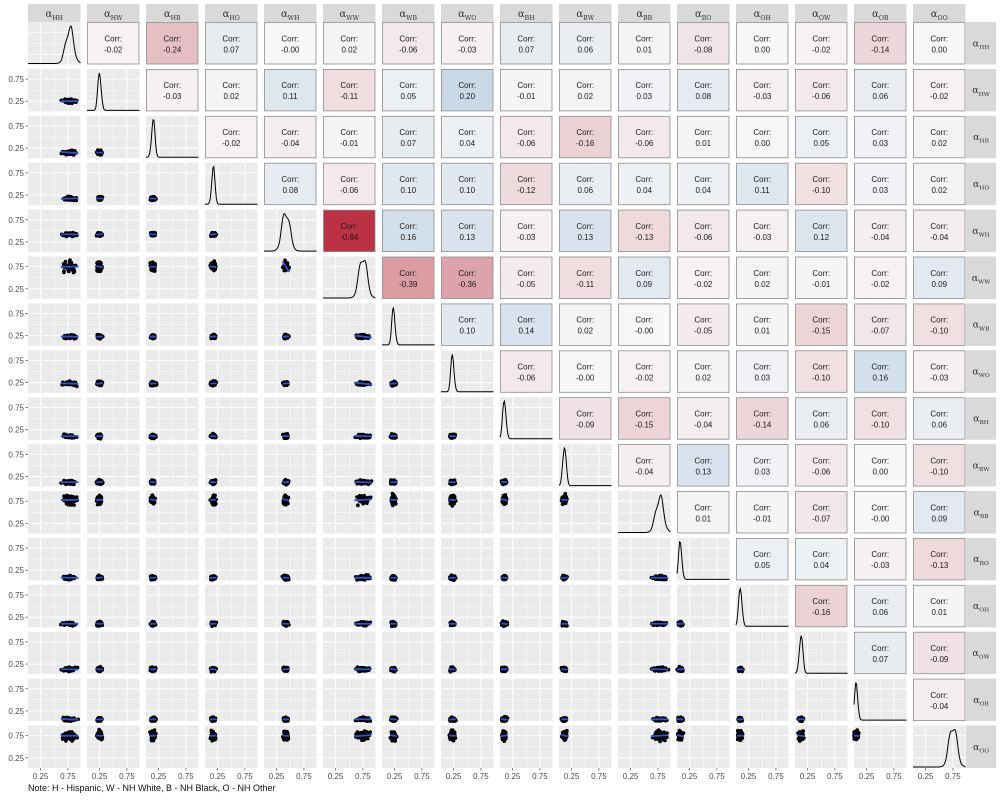 The width and height of the screenshot is (1000, 800). I want to click on matrix-panel: Corr:-0.04, so click(290, 137).